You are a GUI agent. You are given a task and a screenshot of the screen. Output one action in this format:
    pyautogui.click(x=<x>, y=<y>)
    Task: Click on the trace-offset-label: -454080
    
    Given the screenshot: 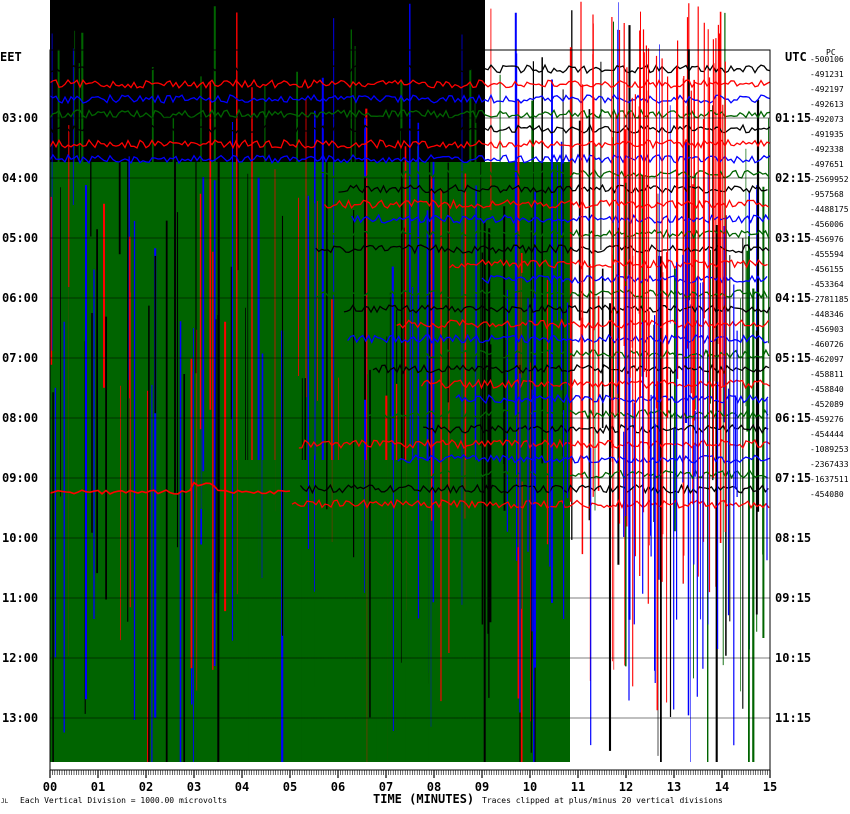 What is the action you would take?
    pyautogui.click(x=827, y=494)
    